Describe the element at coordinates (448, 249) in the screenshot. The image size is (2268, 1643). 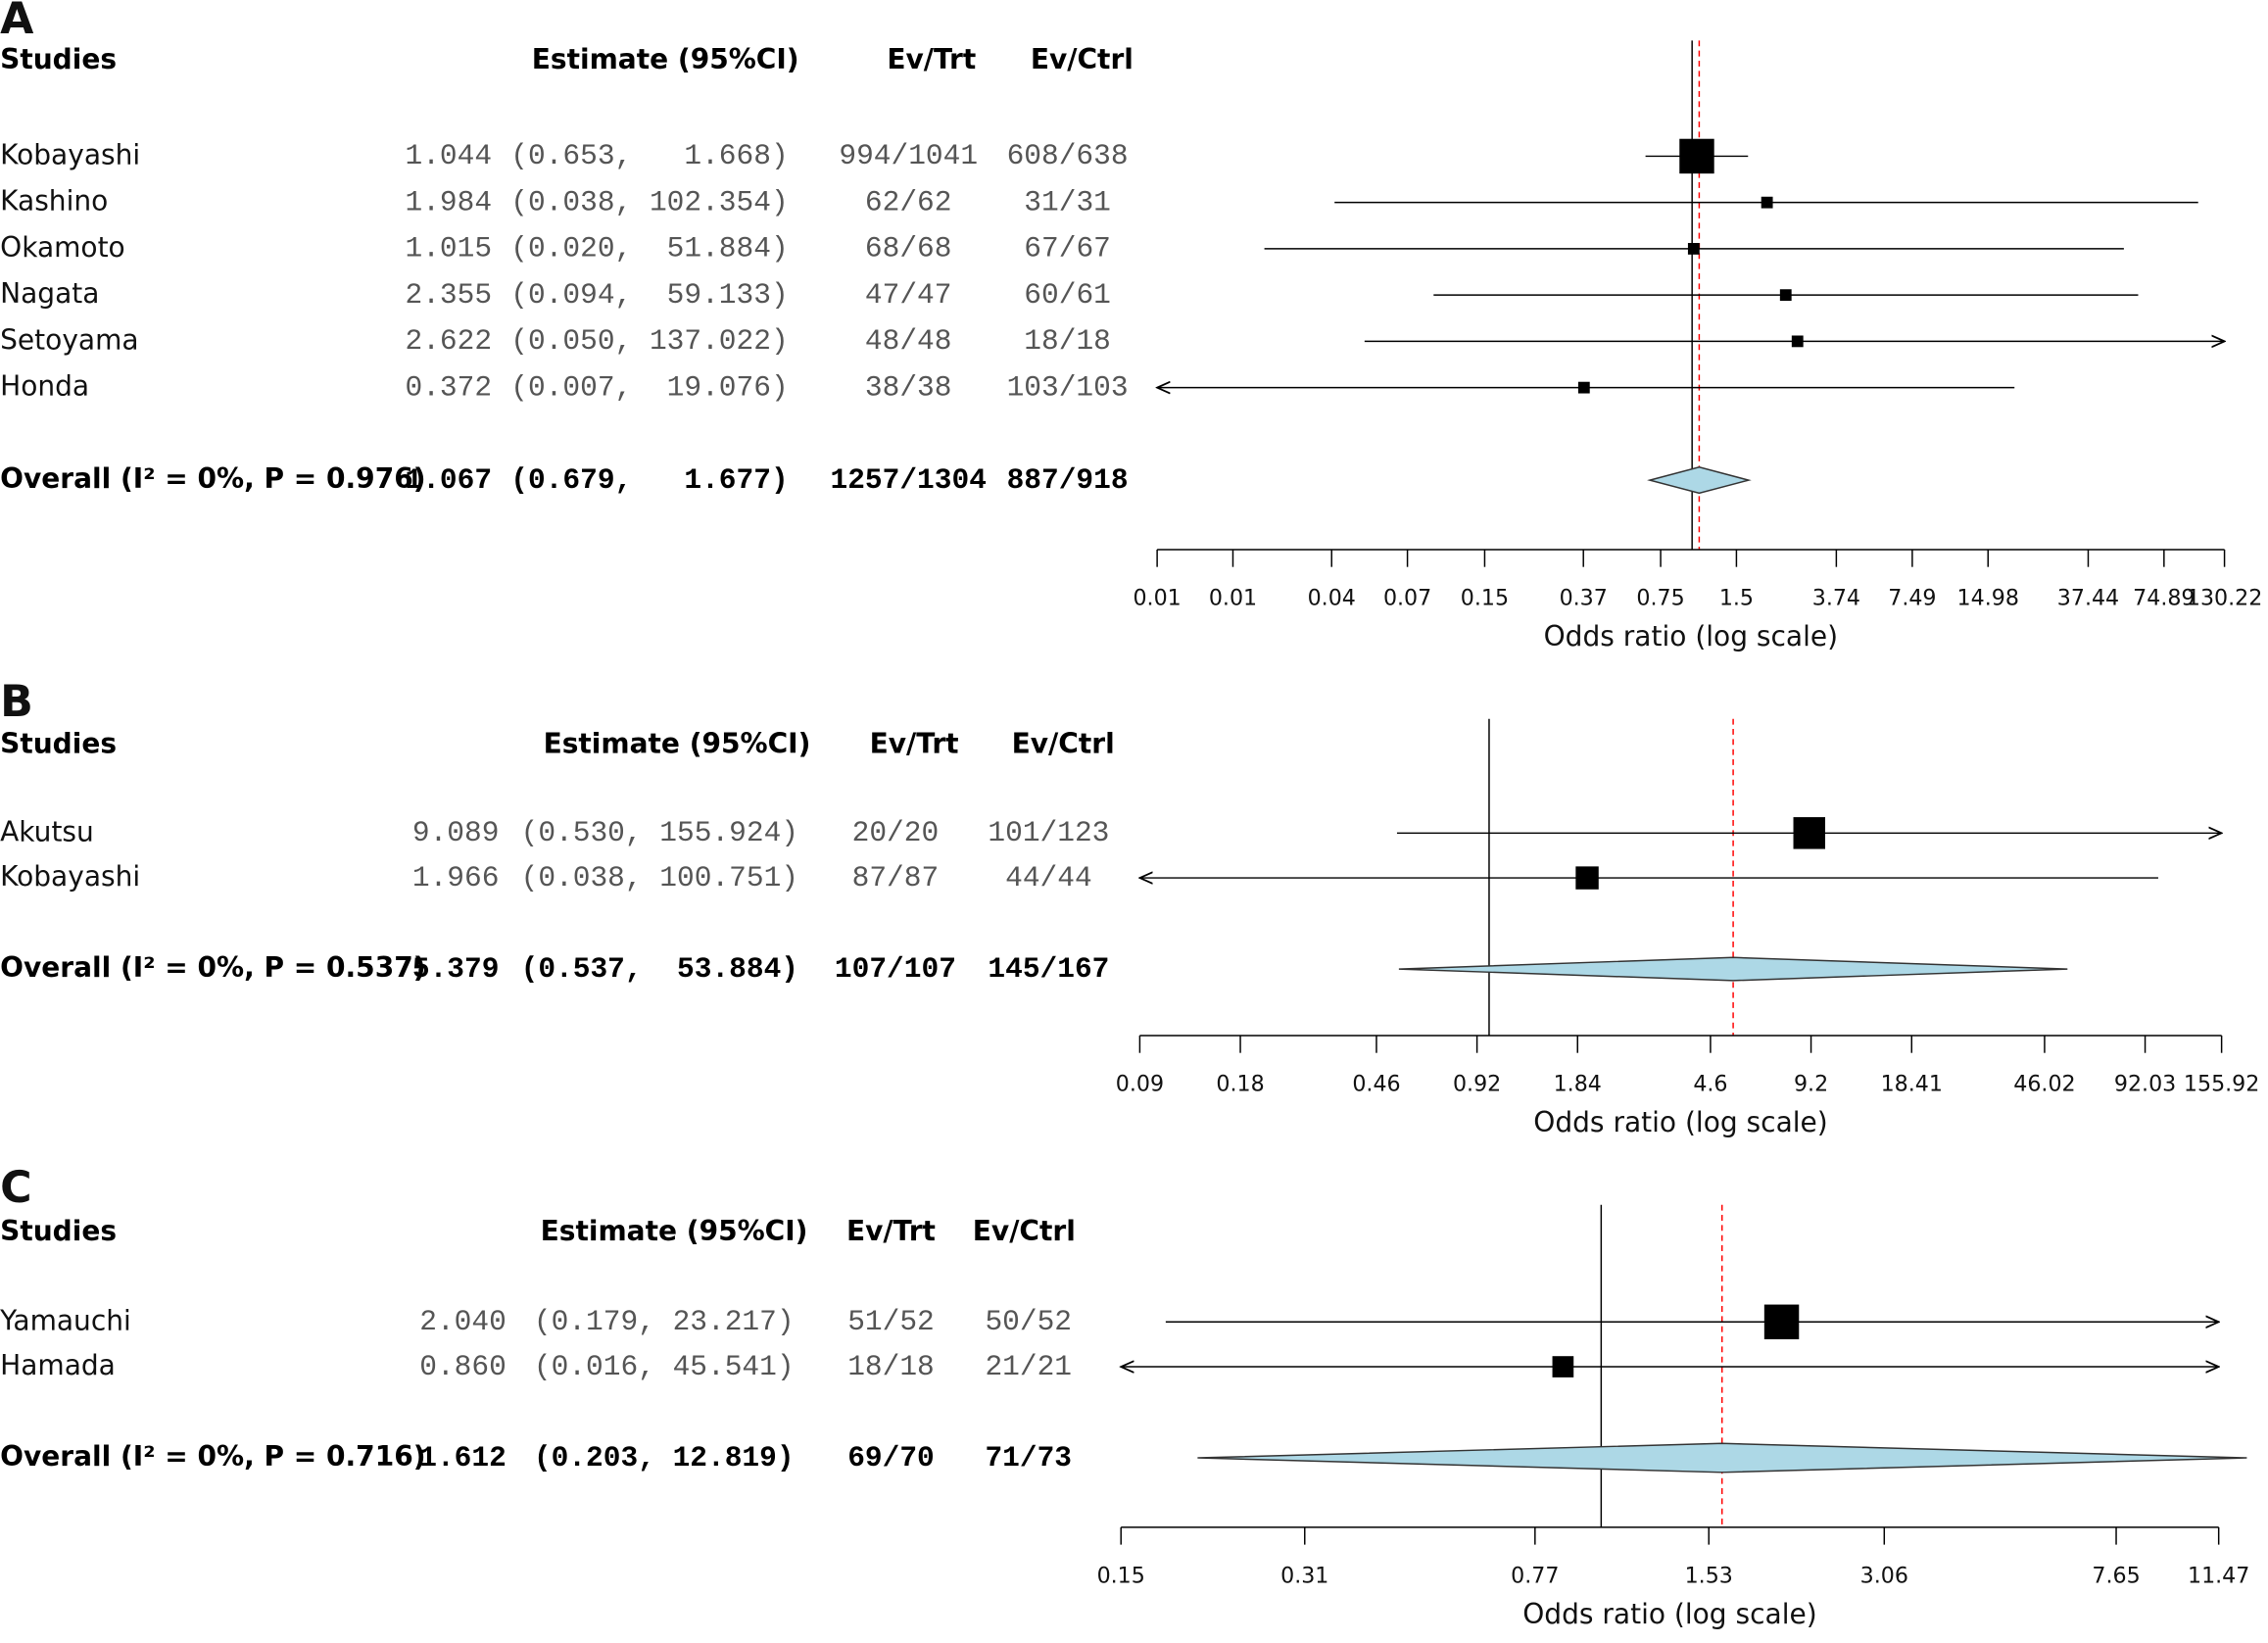
I see `estimate-text: 1.015` at that location.